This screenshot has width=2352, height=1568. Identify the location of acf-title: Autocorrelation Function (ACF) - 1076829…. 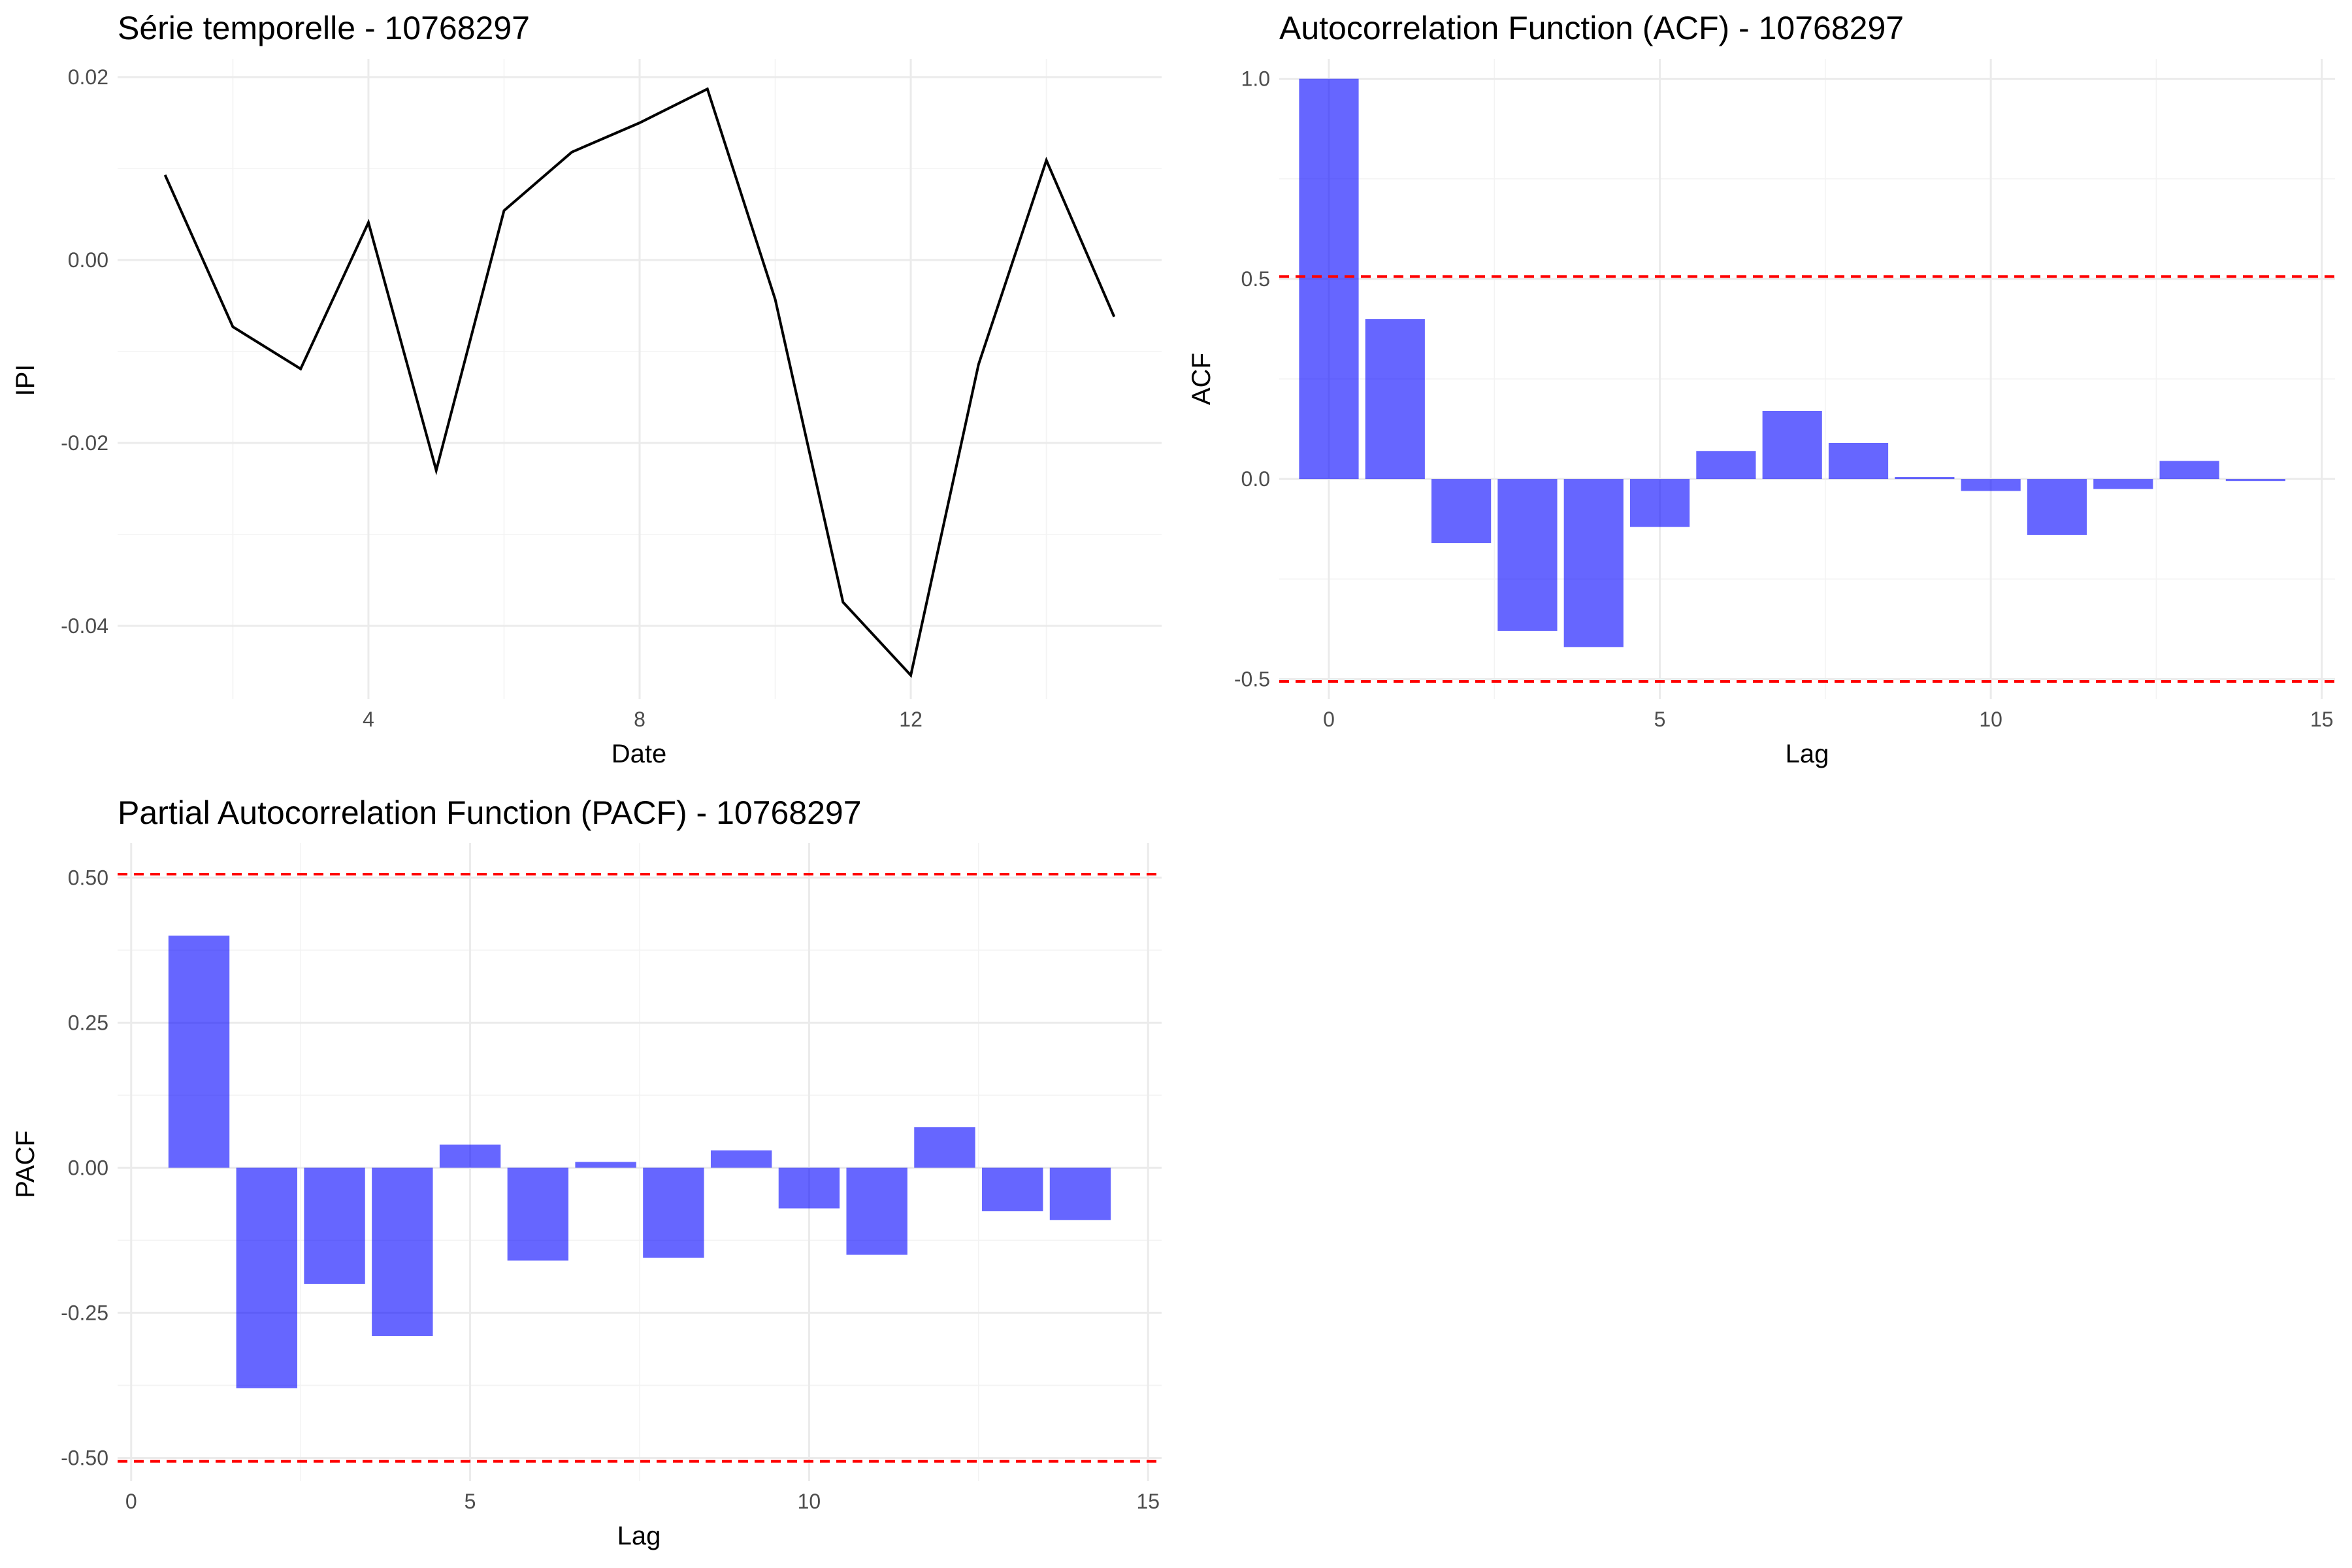
(1591, 28).